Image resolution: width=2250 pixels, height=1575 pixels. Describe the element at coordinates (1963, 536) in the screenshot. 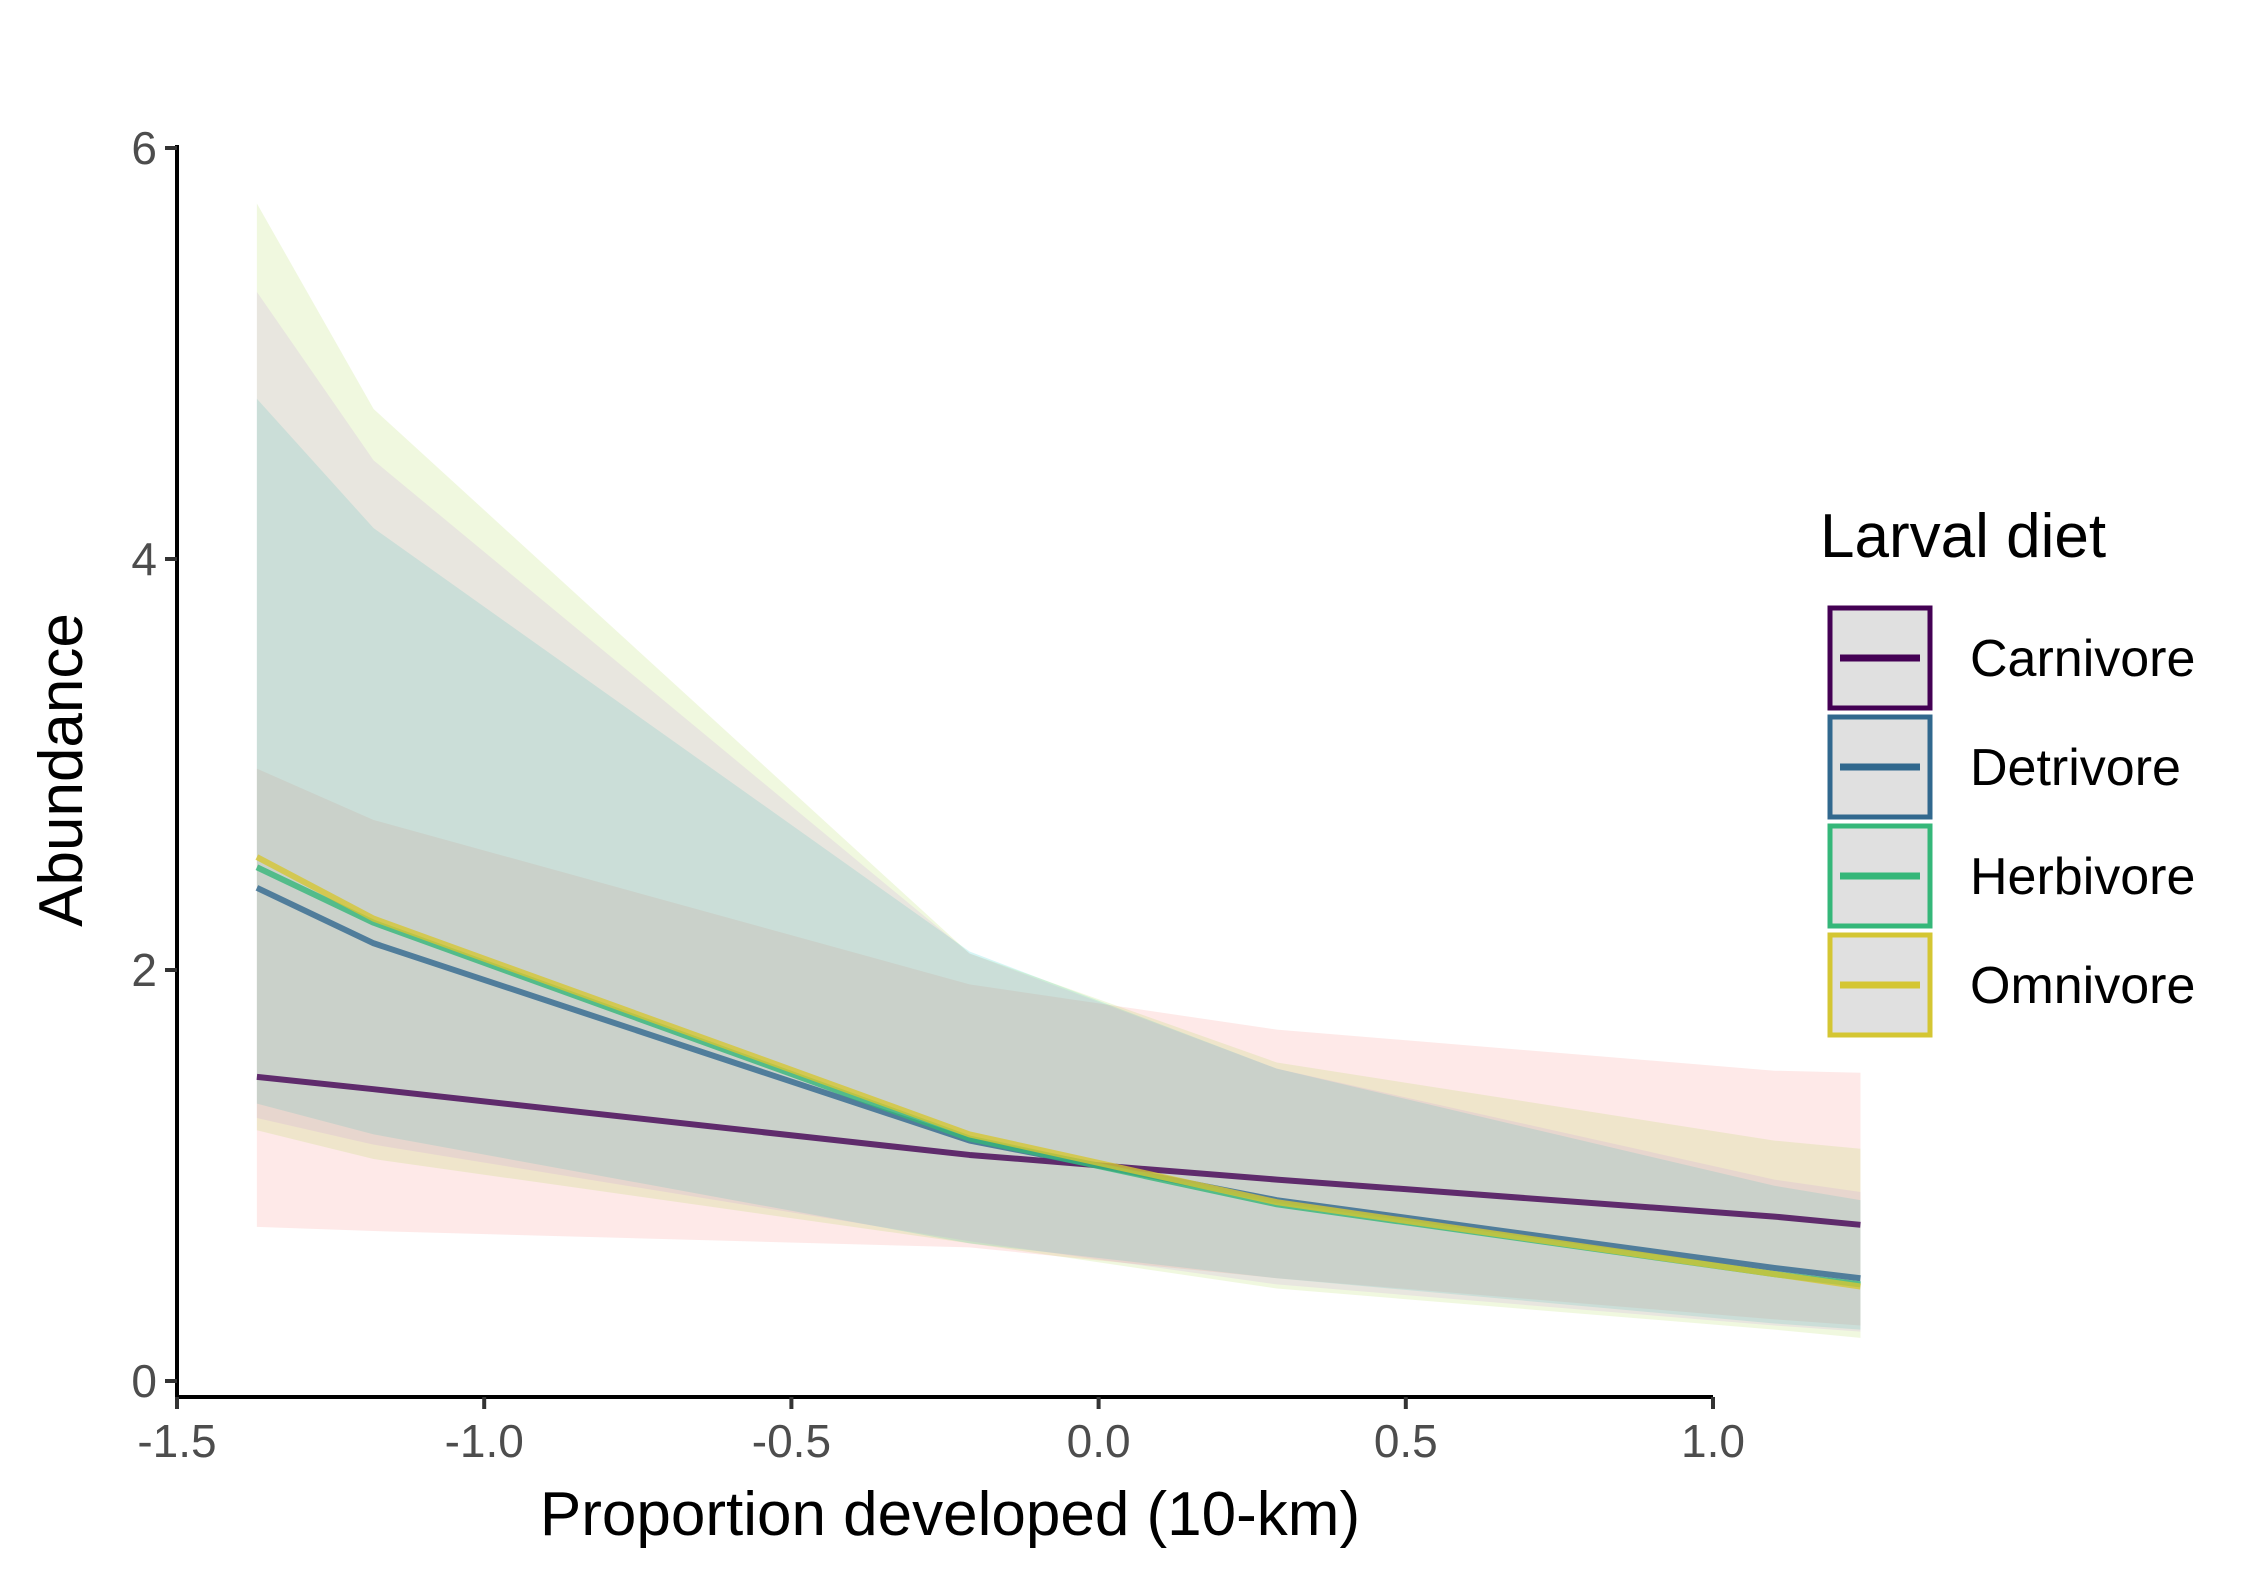

I see `legend-title: Larval diet` at that location.